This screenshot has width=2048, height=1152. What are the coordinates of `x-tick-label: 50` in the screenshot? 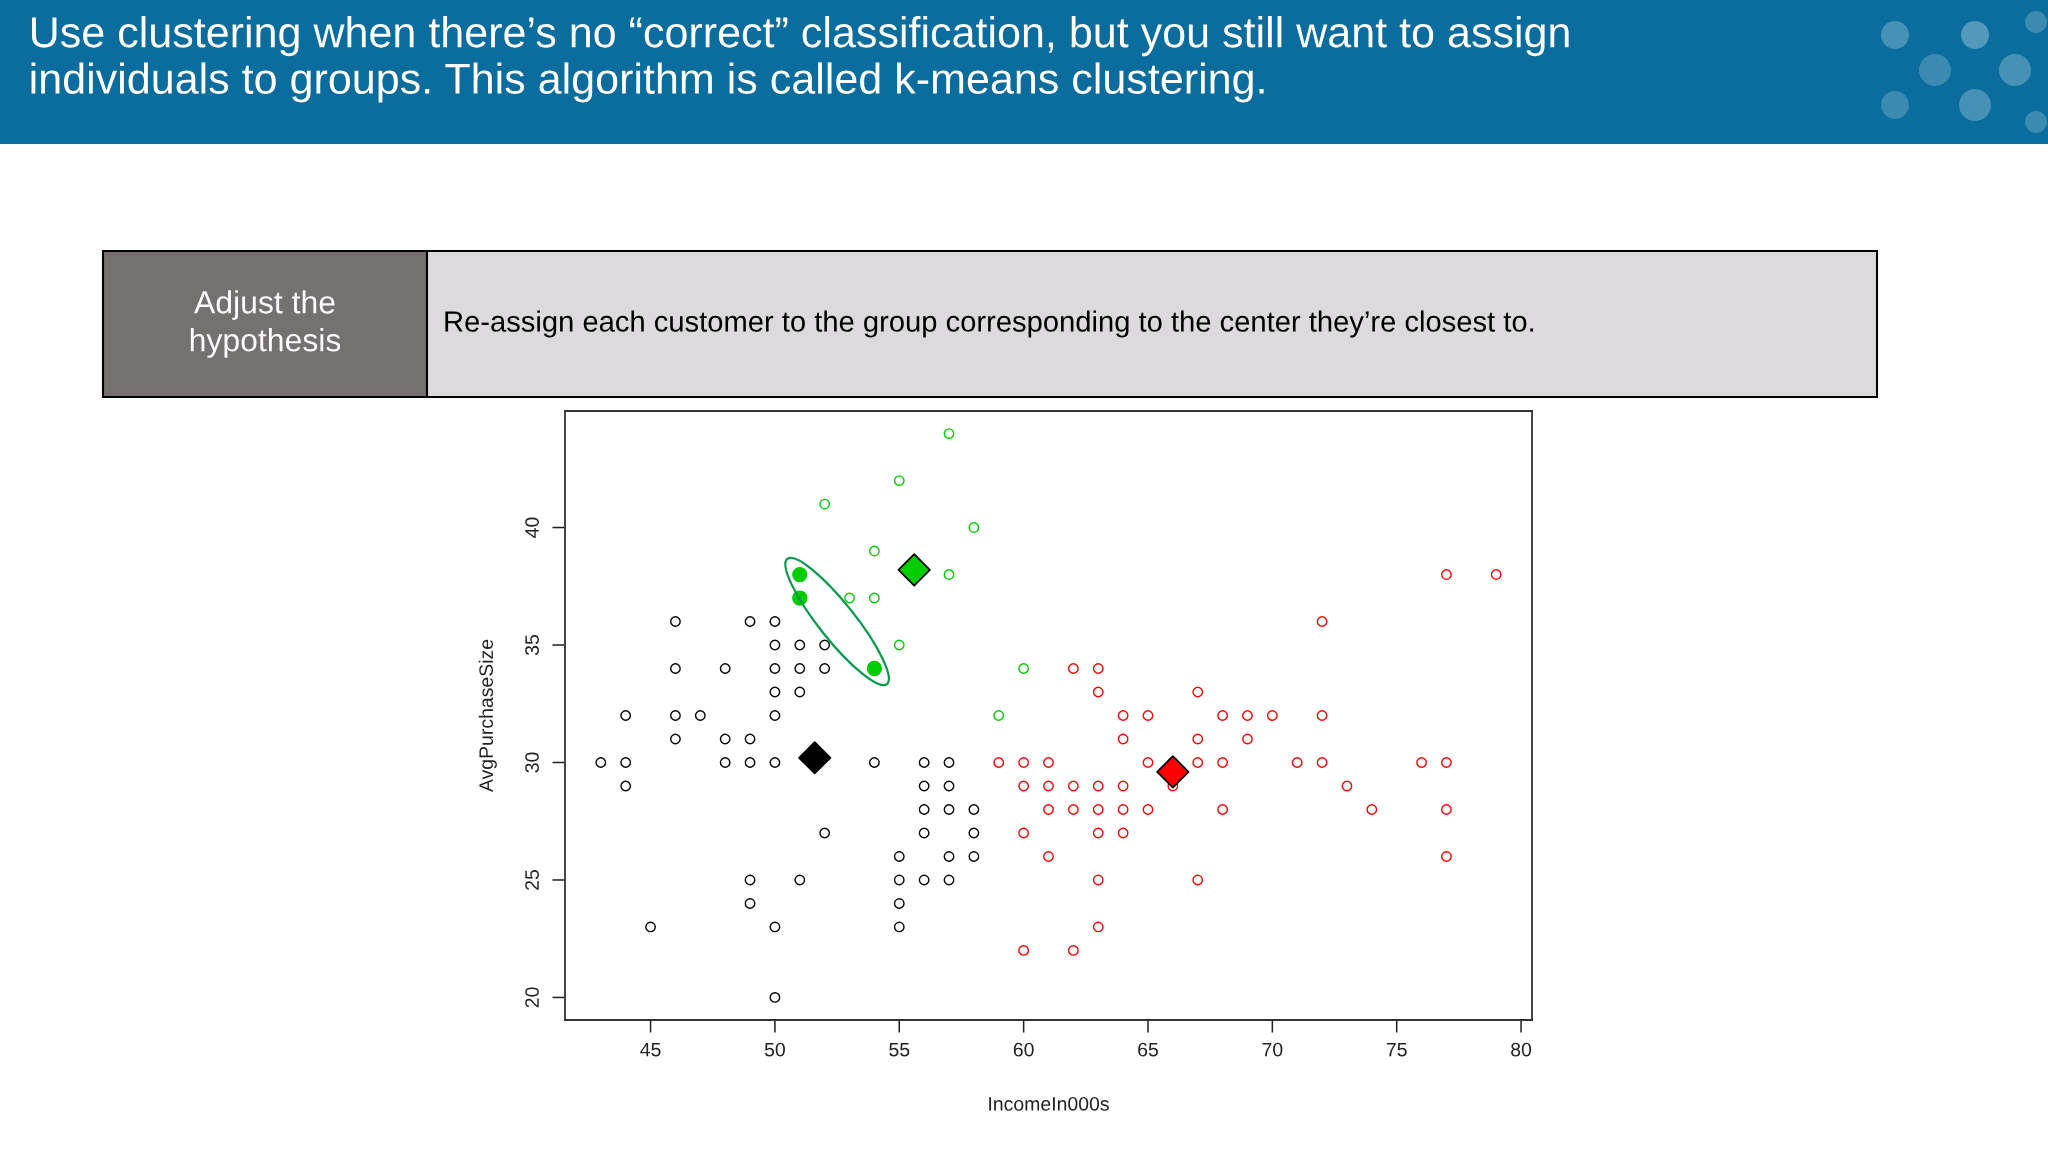 It's located at (774, 1049).